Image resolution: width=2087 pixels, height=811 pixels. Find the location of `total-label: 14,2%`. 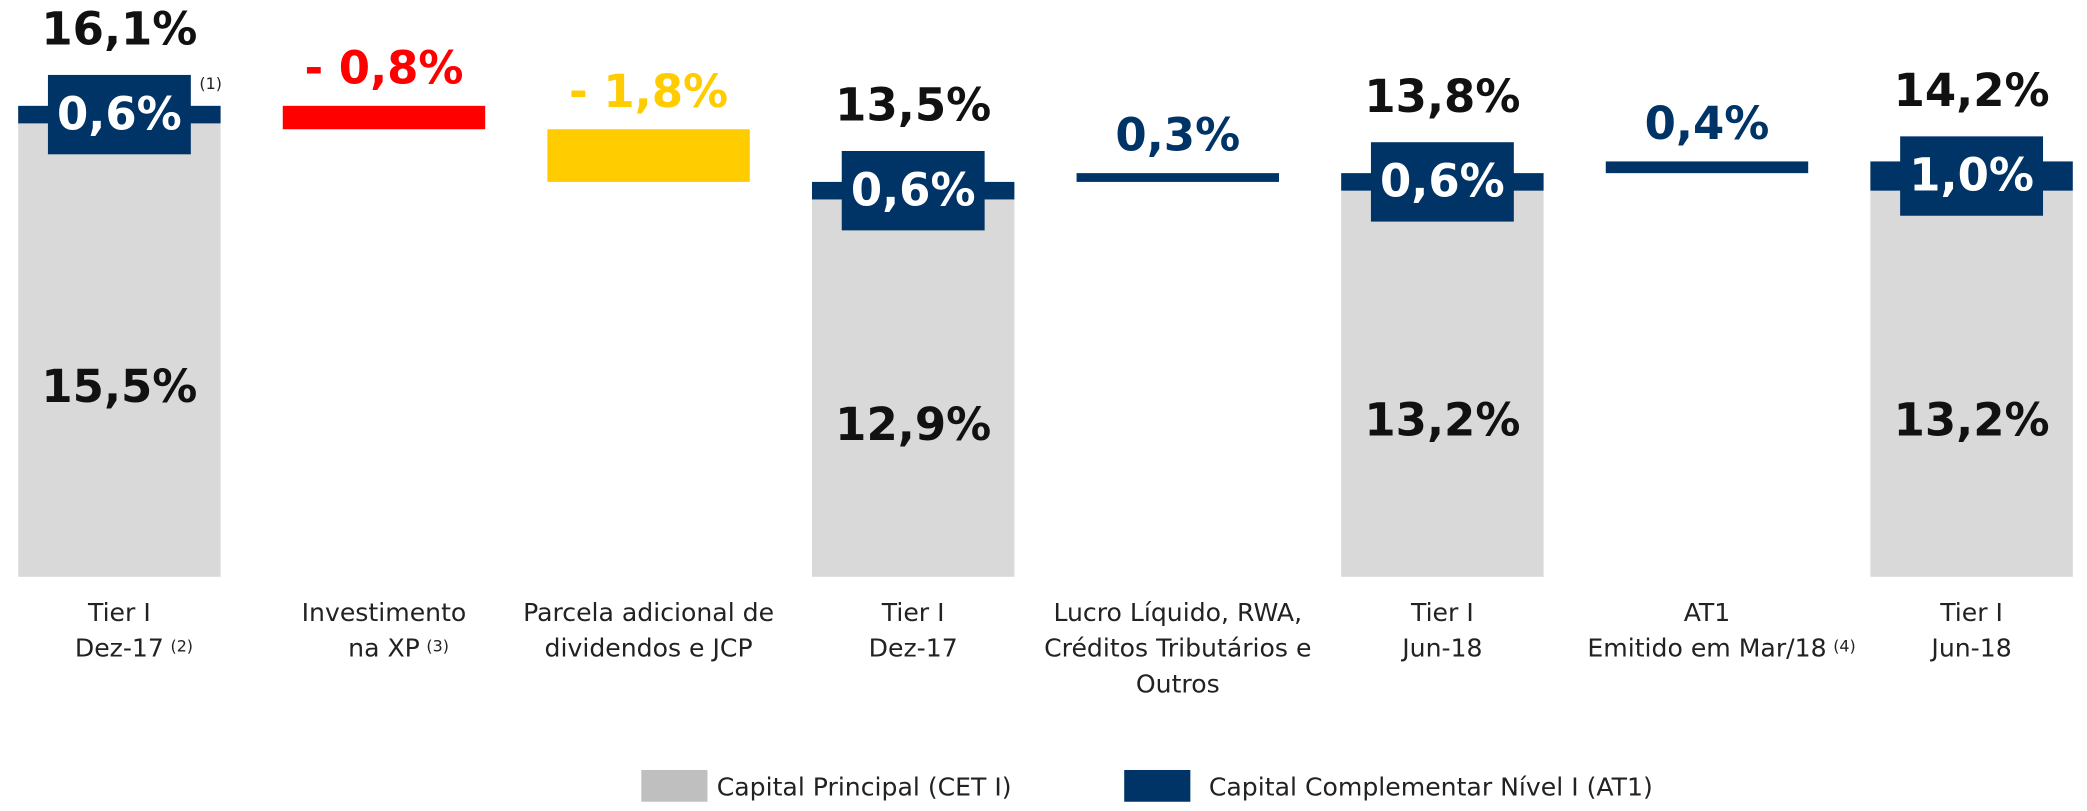

total-label: 14,2% is located at coordinates (1972, 90).